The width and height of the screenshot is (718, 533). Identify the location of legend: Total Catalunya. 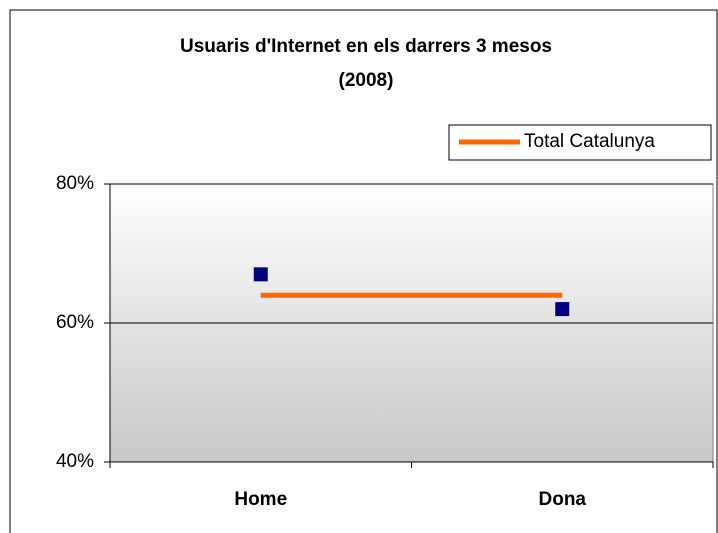
(580, 142).